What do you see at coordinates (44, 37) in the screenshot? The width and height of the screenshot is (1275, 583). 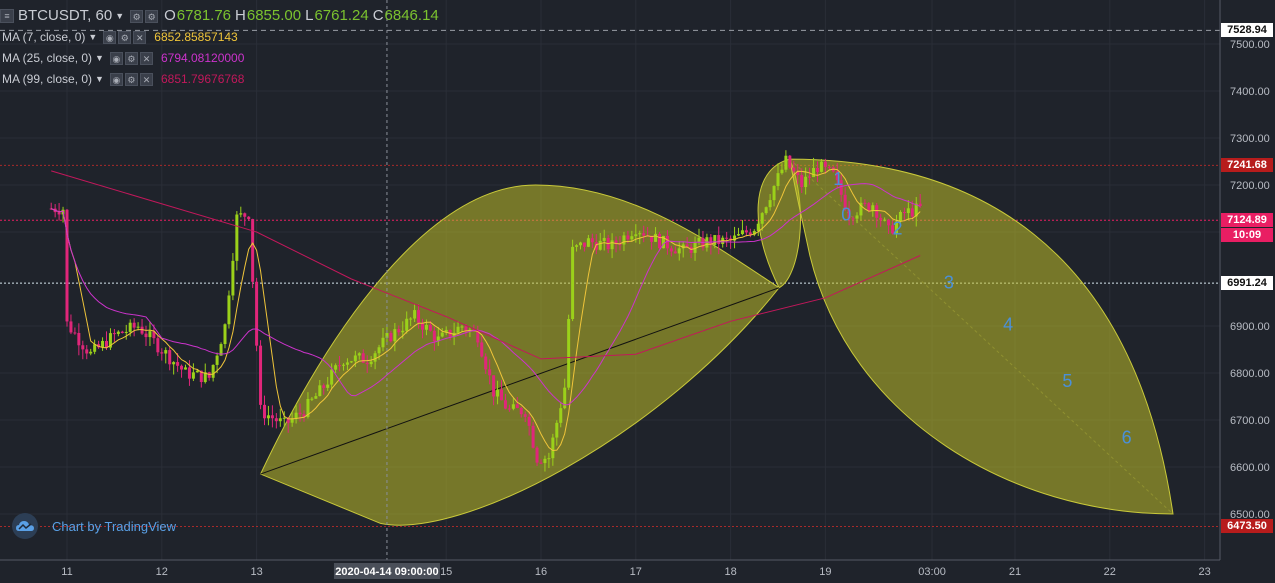 I see `ma7-name: MA (7, close, 0)` at bounding box center [44, 37].